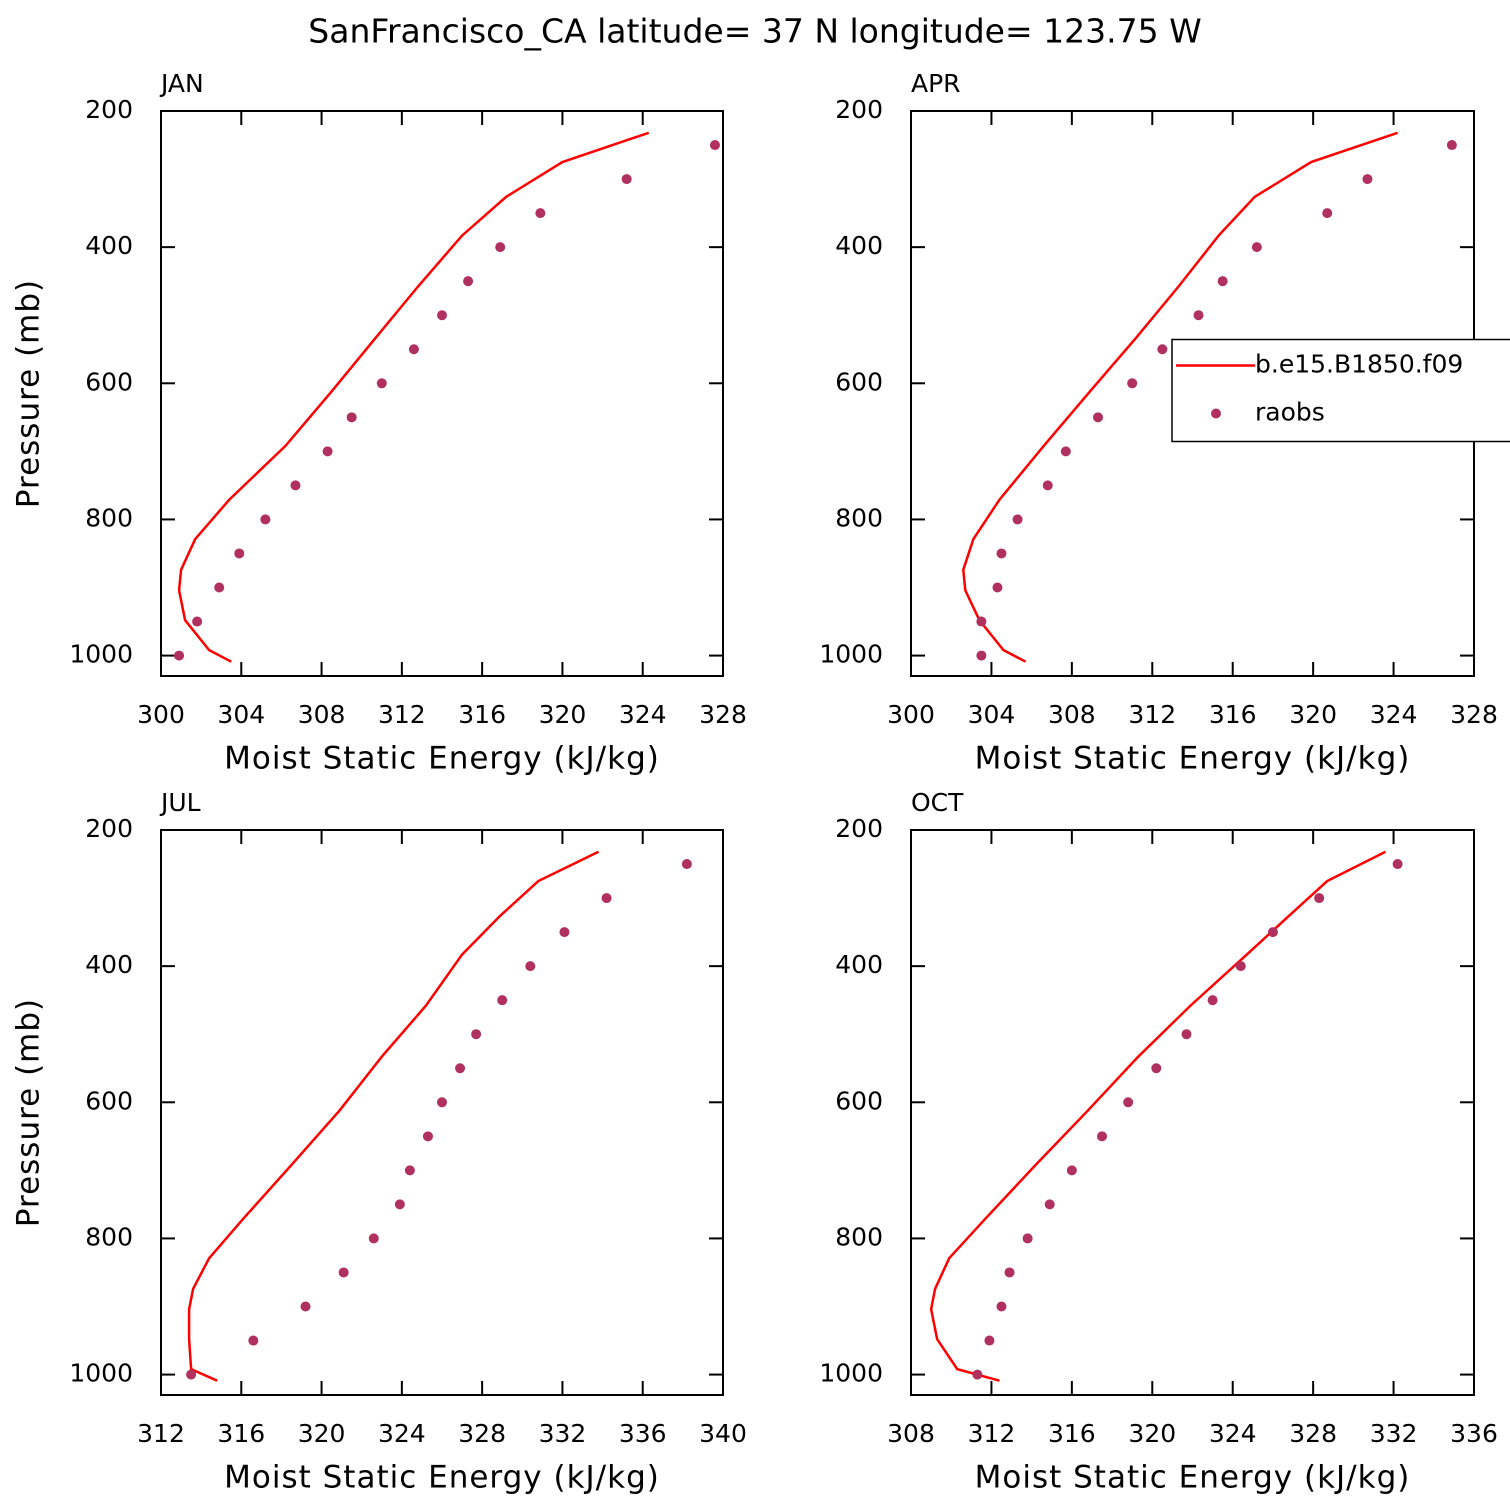  What do you see at coordinates (1340, 390) in the screenshot?
I see `legend-box` at bounding box center [1340, 390].